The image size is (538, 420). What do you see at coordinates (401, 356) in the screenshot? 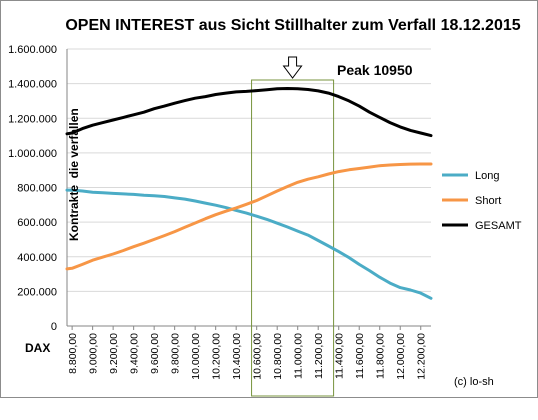
I see `x-tick-label: 12.000,00` at bounding box center [401, 356].